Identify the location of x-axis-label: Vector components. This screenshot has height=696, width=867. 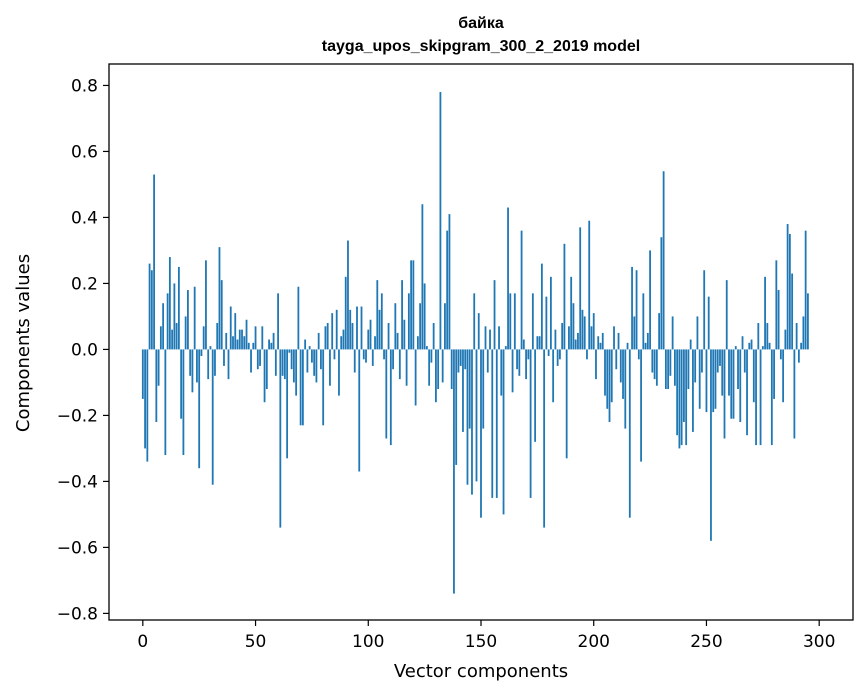
(481, 671).